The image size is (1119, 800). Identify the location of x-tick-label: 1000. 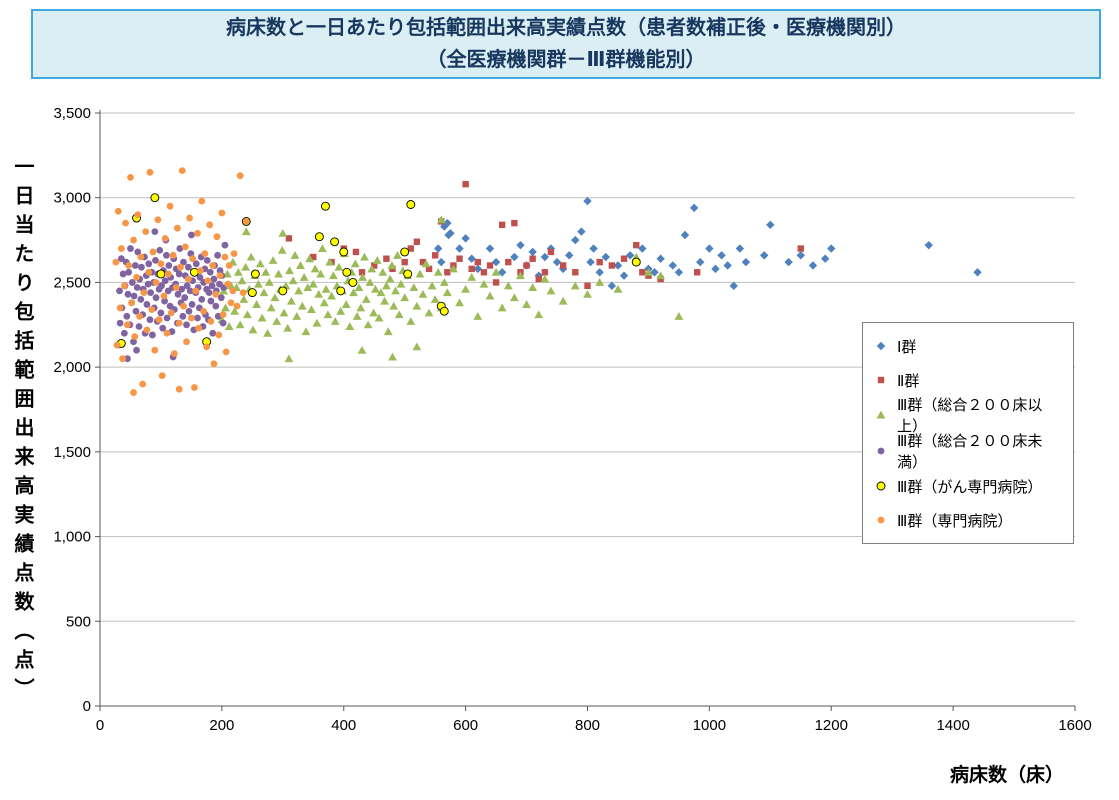
(709, 725).